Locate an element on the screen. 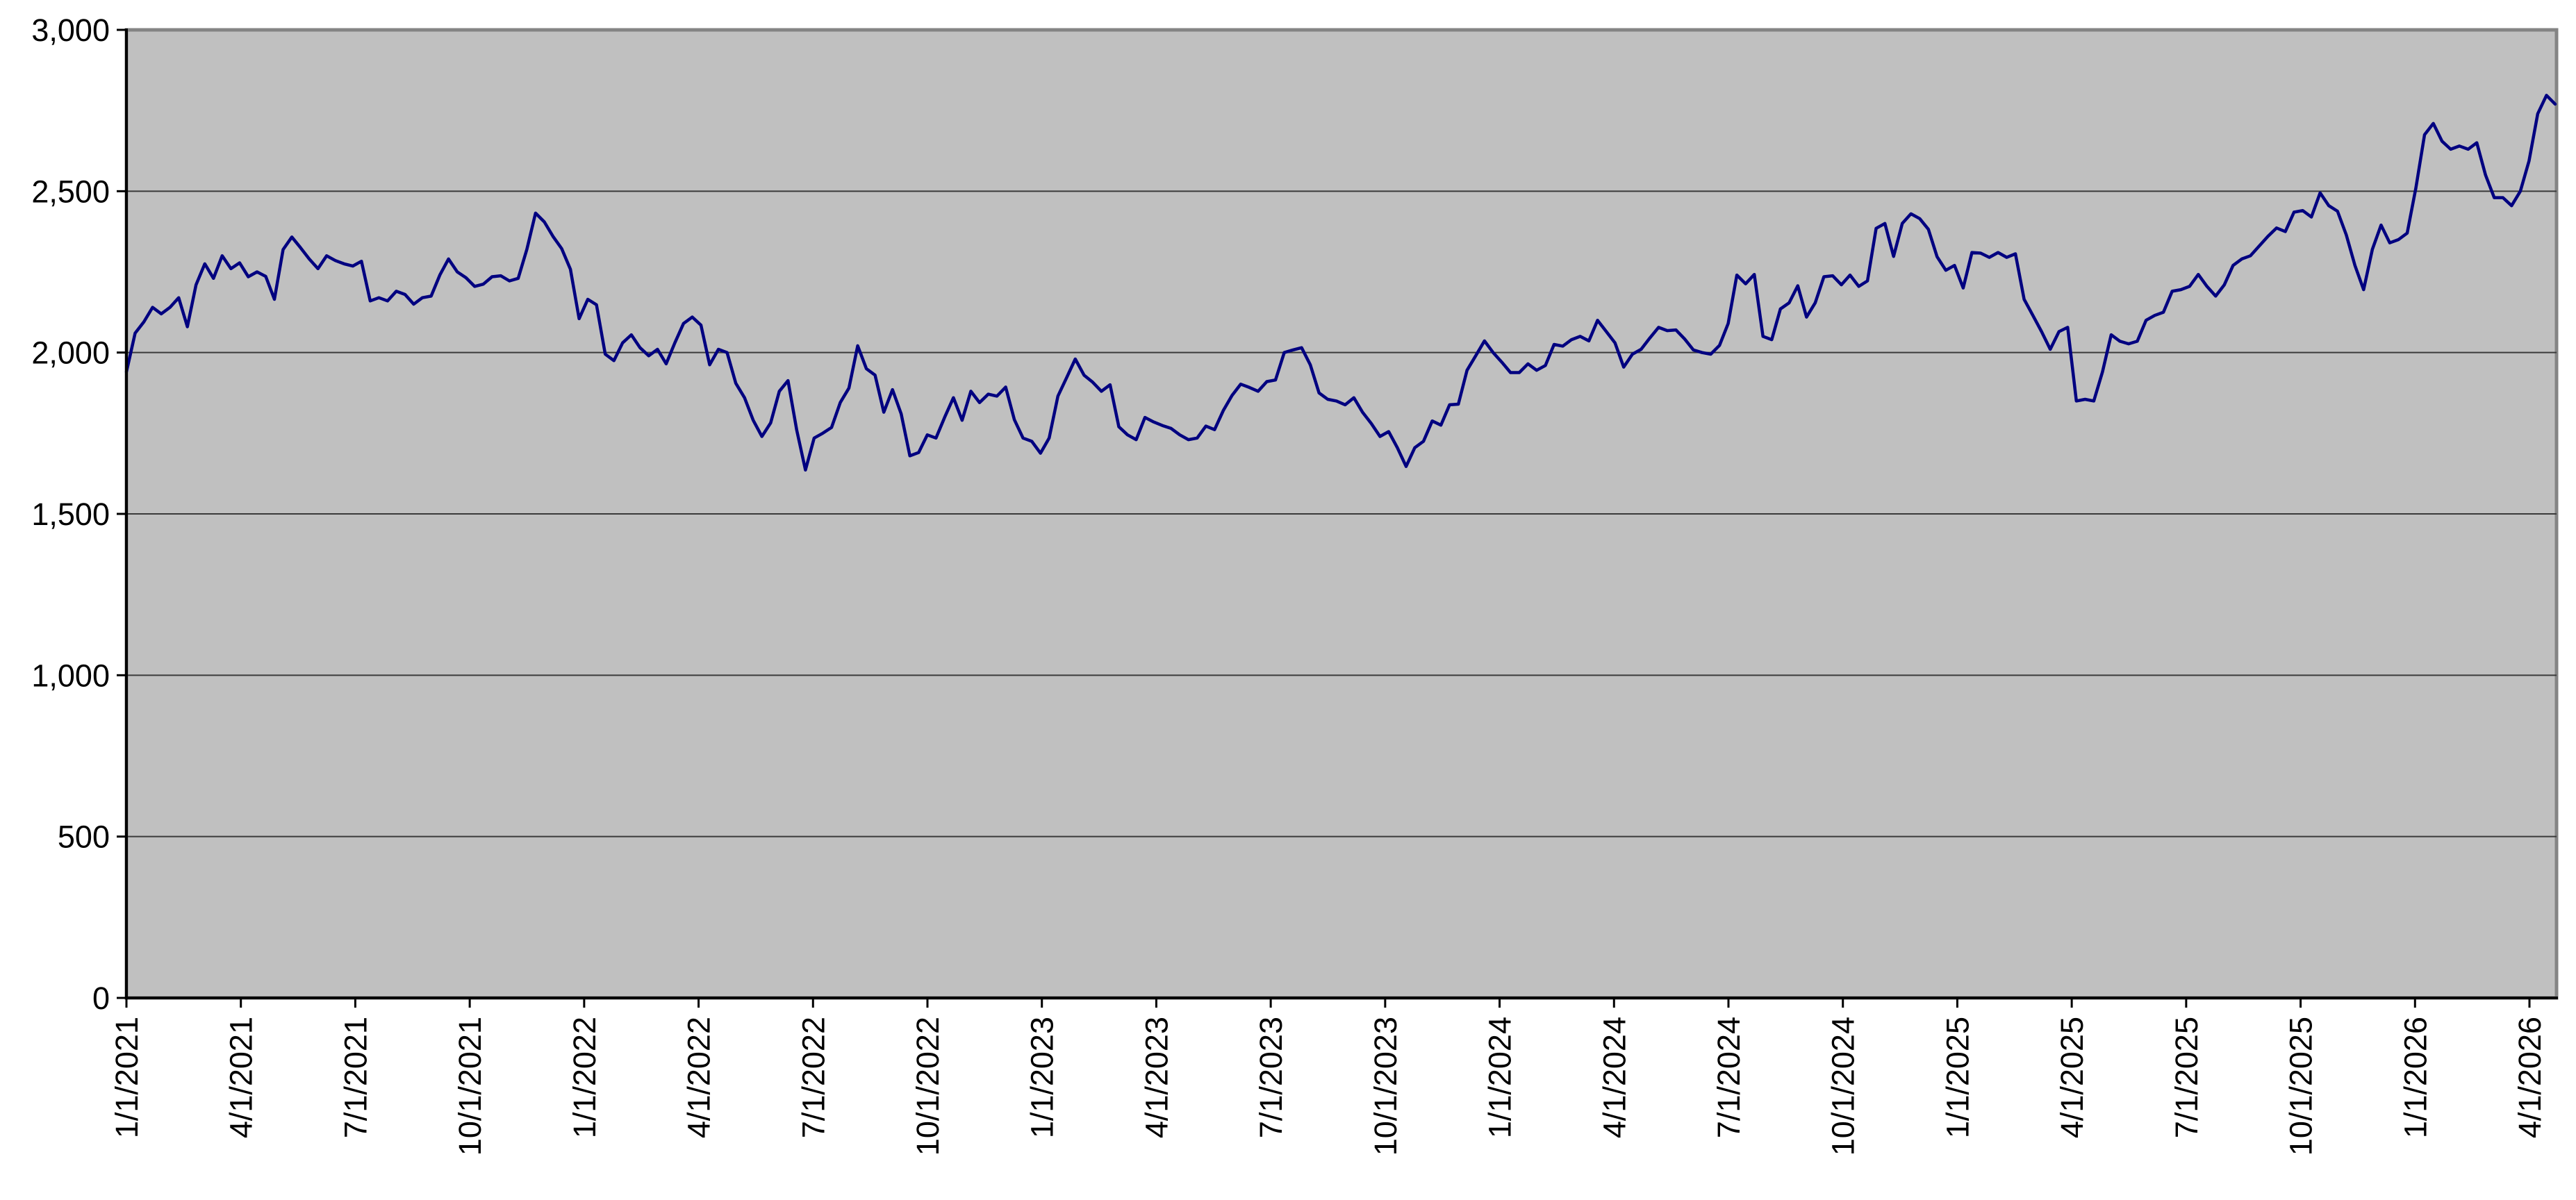 The image size is (2576, 1200). x-axis-label: 4/1/2023 is located at coordinates (1157, 1077).